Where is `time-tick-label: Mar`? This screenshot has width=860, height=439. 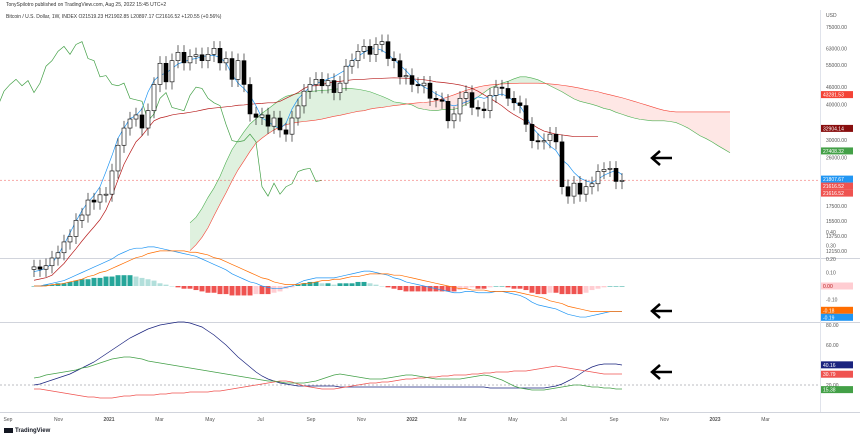 time-tick-label: Mar is located at coordinates (462, 420).